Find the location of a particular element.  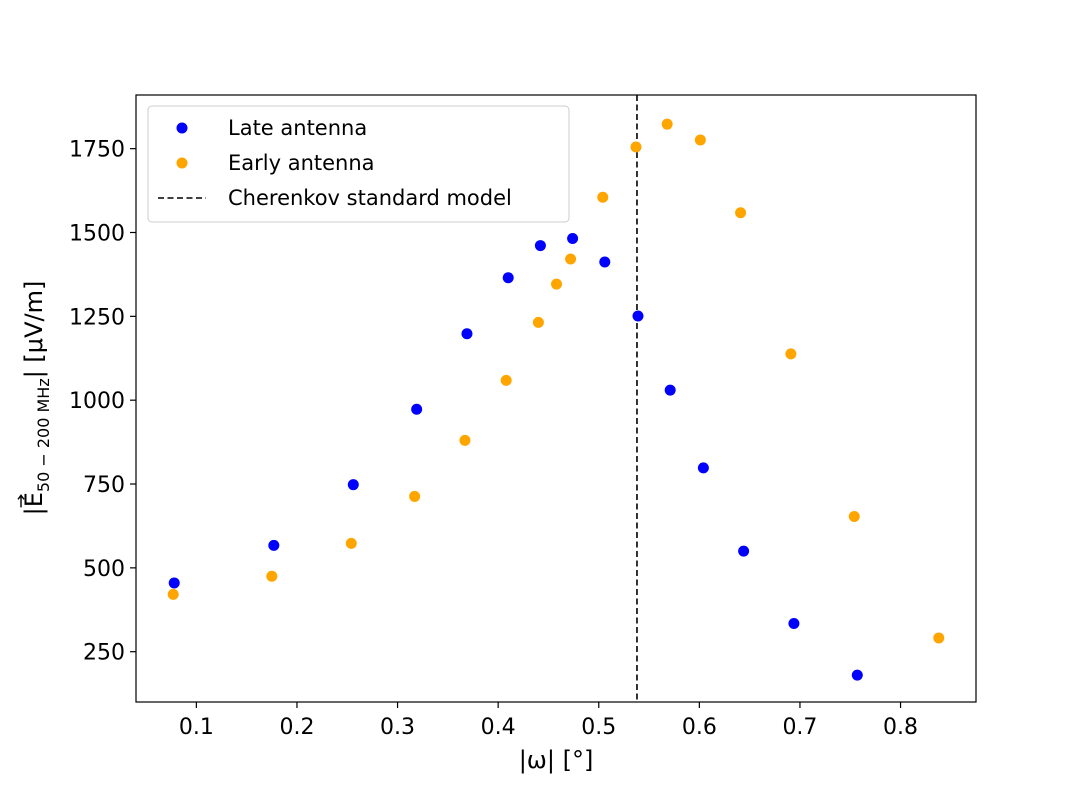

y-axis-label: |E50 − 200 MHz| [μV/m] is located at coordinates (35, 398).